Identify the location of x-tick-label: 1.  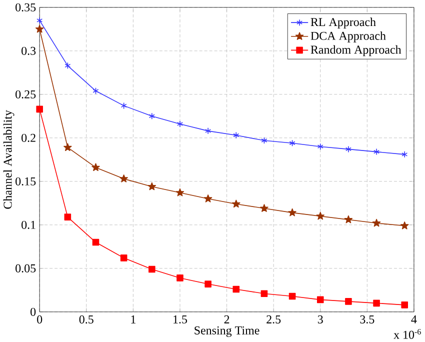
(133, 319).